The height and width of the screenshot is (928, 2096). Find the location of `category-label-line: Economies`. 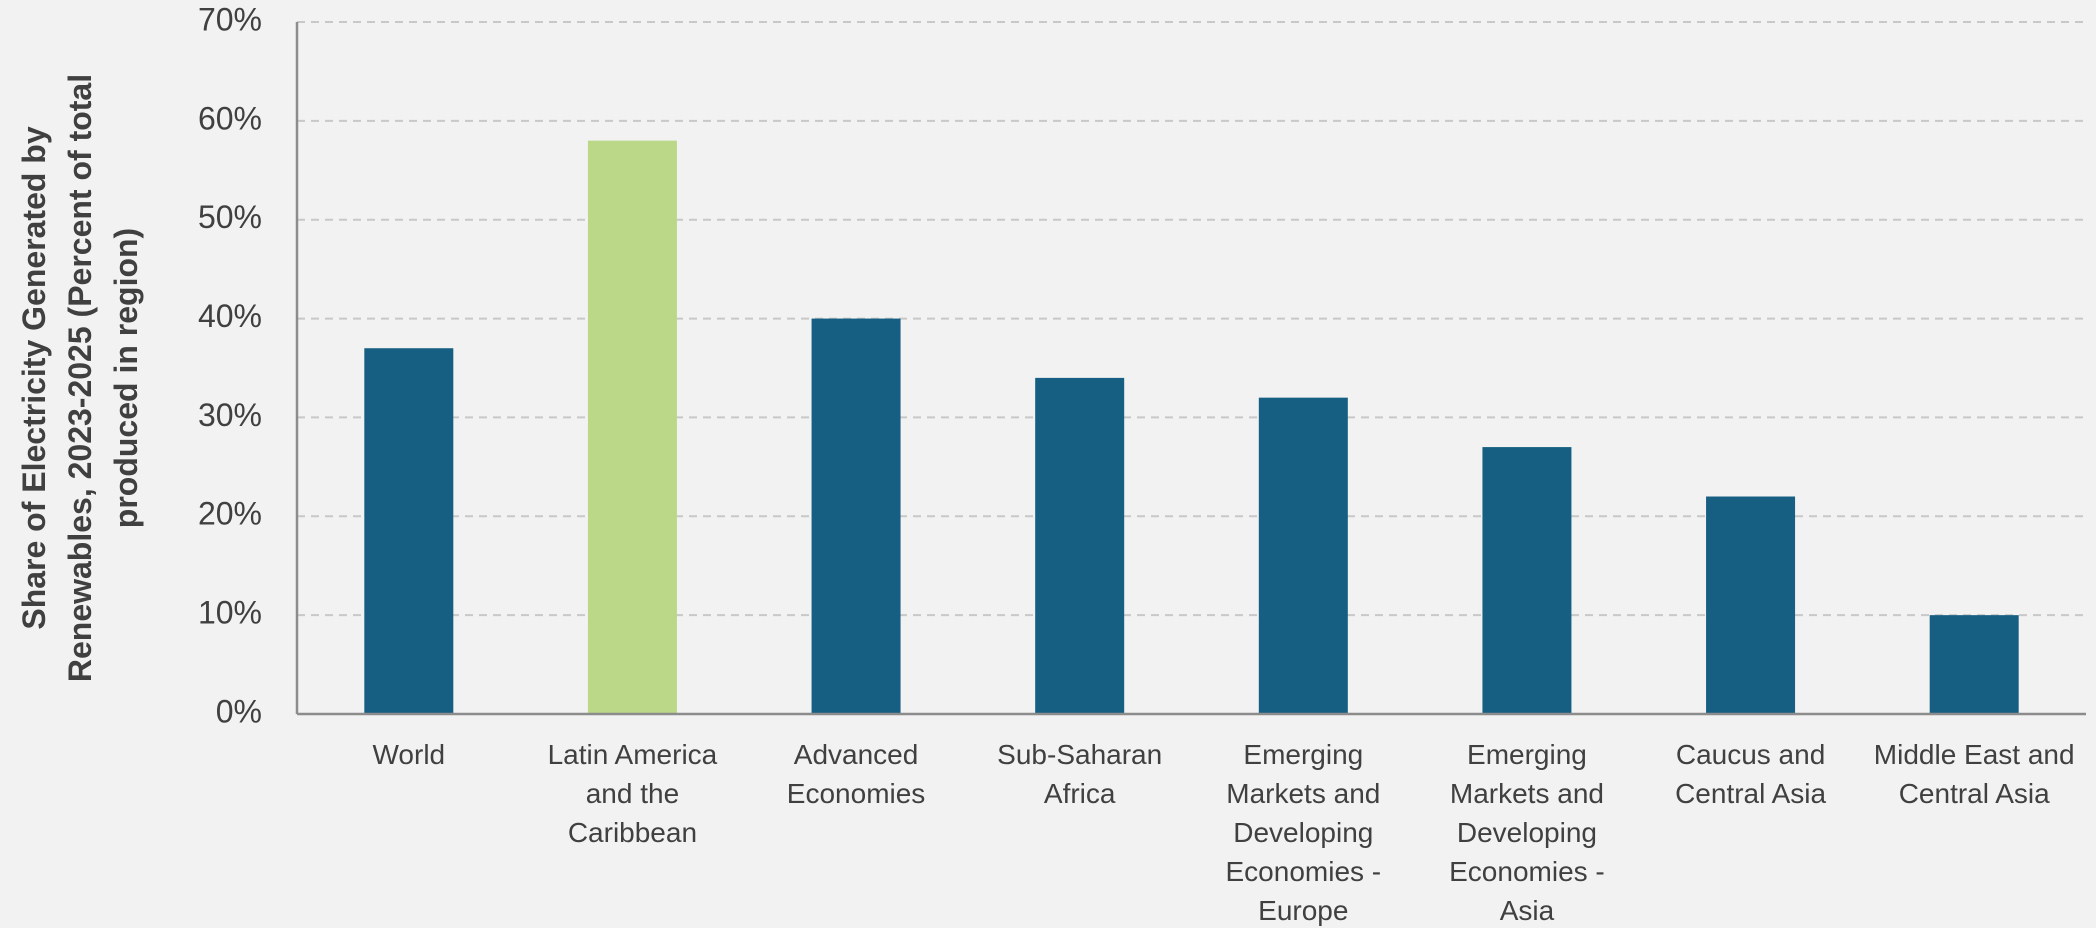

category-label-line: Economies is located at coordinates (856, 793).